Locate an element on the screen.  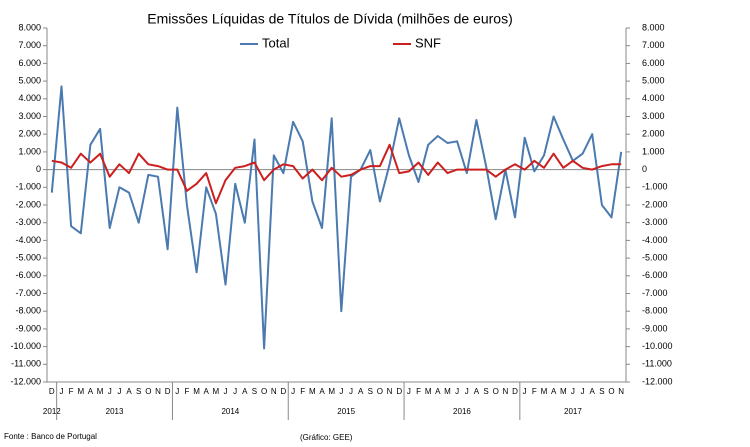
y2-tick-label: -7.000 is located at coordinates (655, 293).